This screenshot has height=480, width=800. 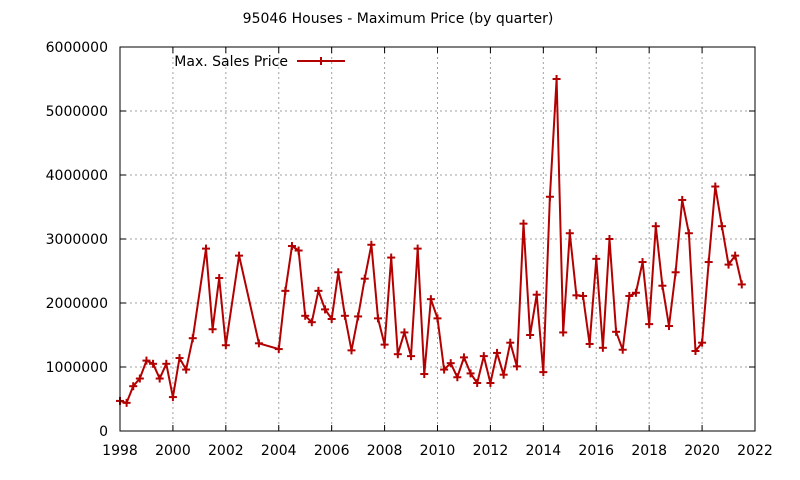 What do you see at coordinates (385, 451) in the screenshot?
I see `x-tick-label: 2008` at bounding box center [385, 451].